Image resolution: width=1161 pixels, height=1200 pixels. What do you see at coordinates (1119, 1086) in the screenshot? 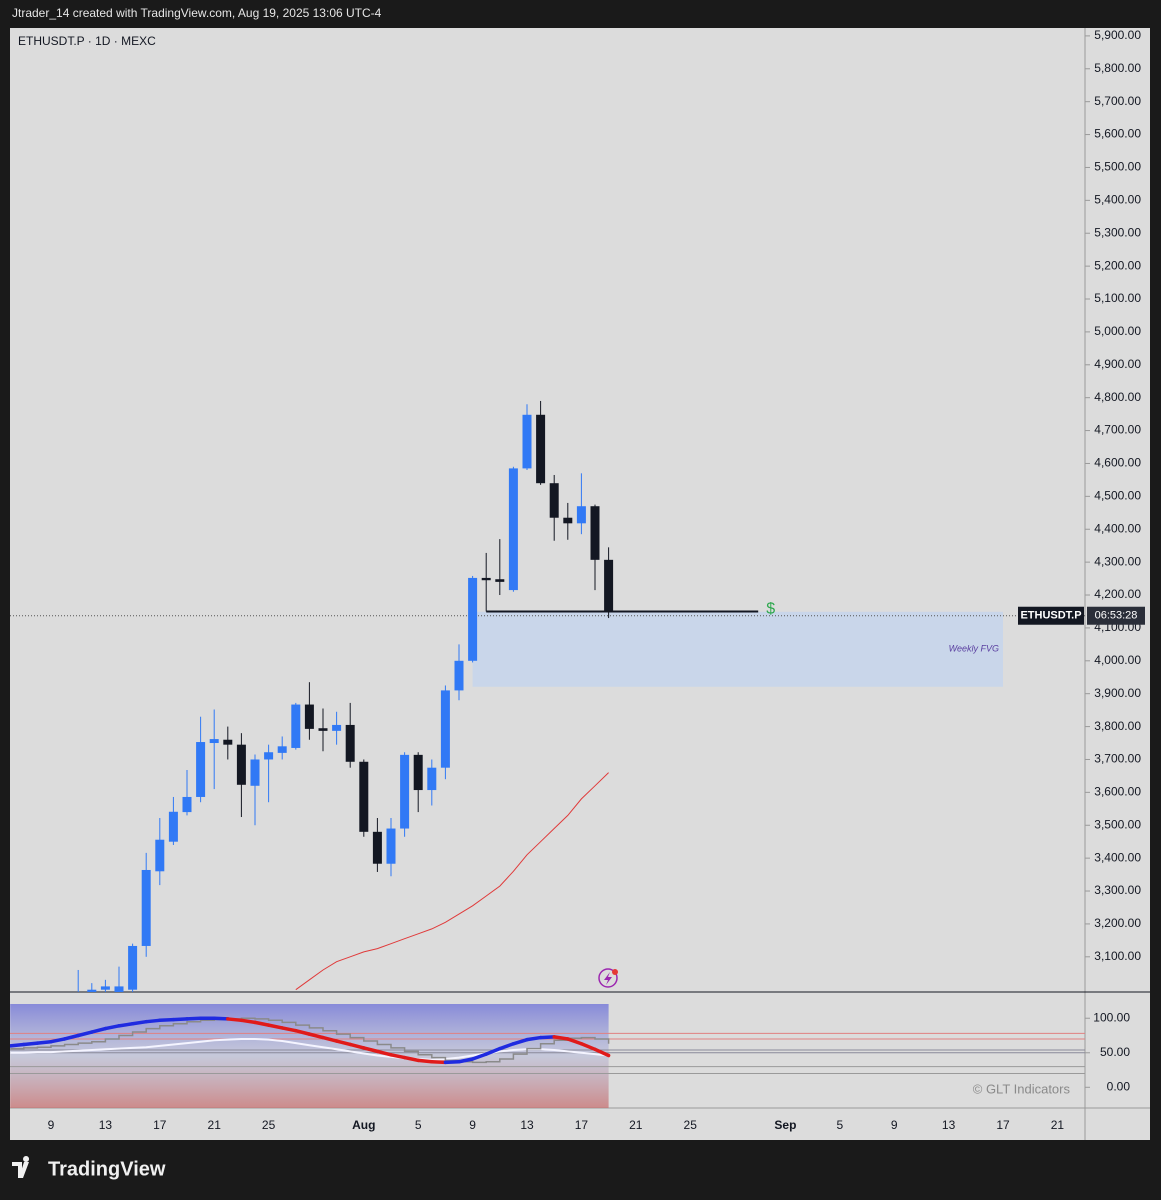
I see `y2-tick-label: 0.00` at bounding box center [1119, 1086].